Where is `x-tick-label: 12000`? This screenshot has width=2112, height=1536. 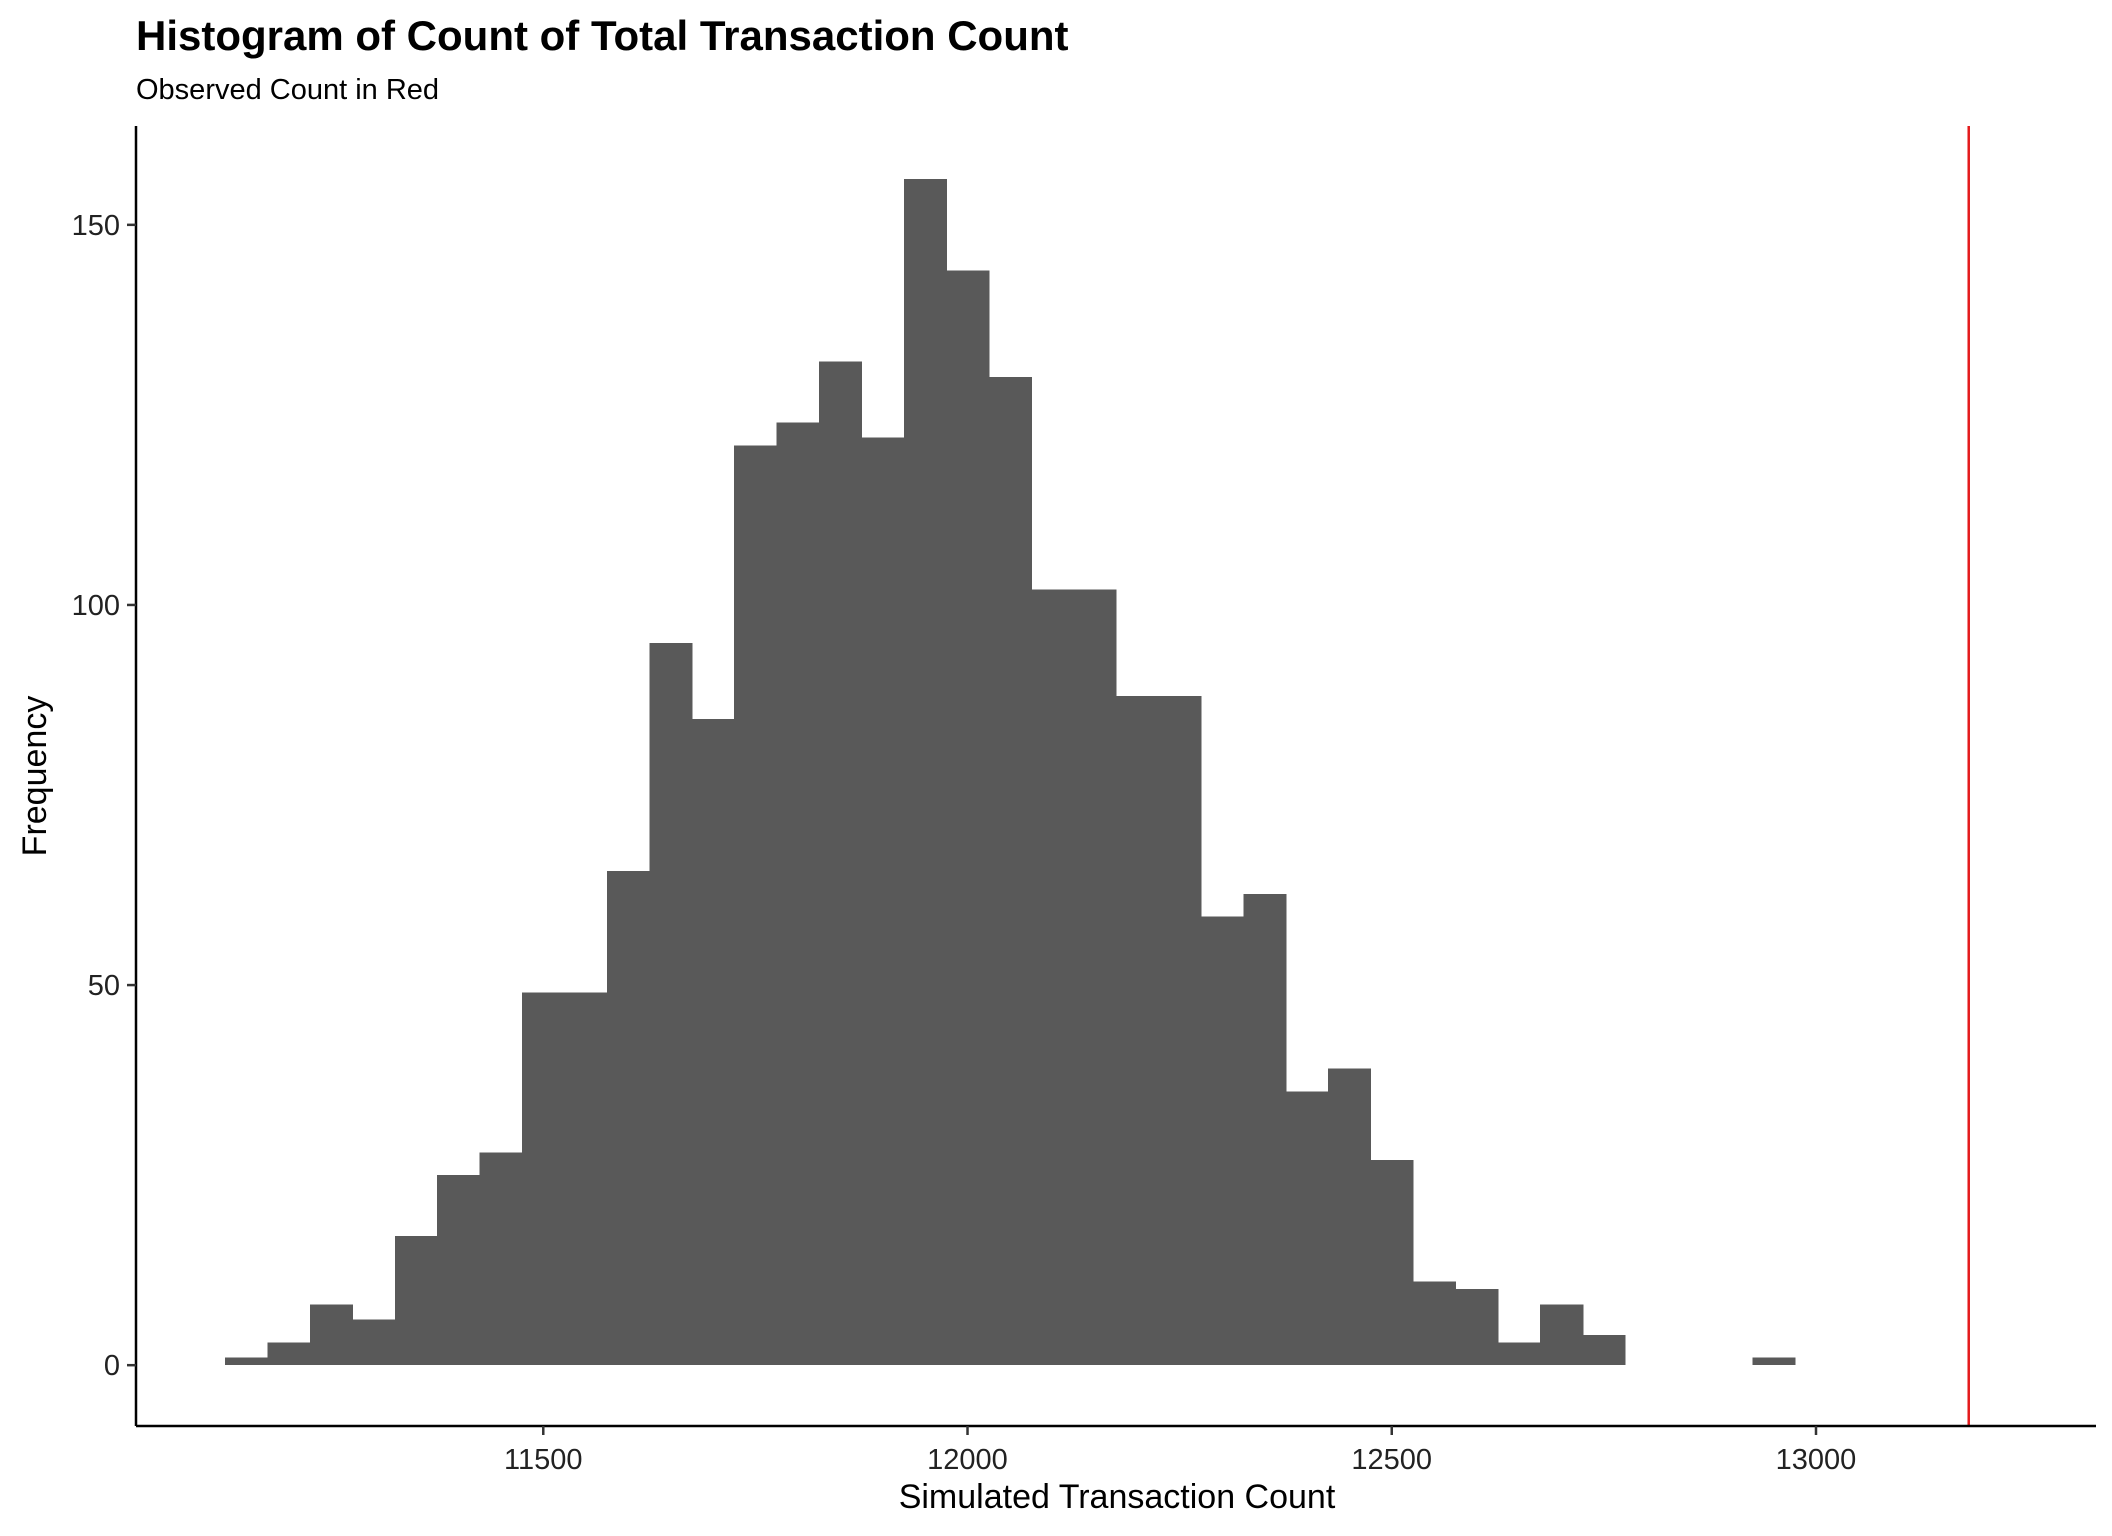
x-tick-label: 12000 is located at coordinates (967, 1460).